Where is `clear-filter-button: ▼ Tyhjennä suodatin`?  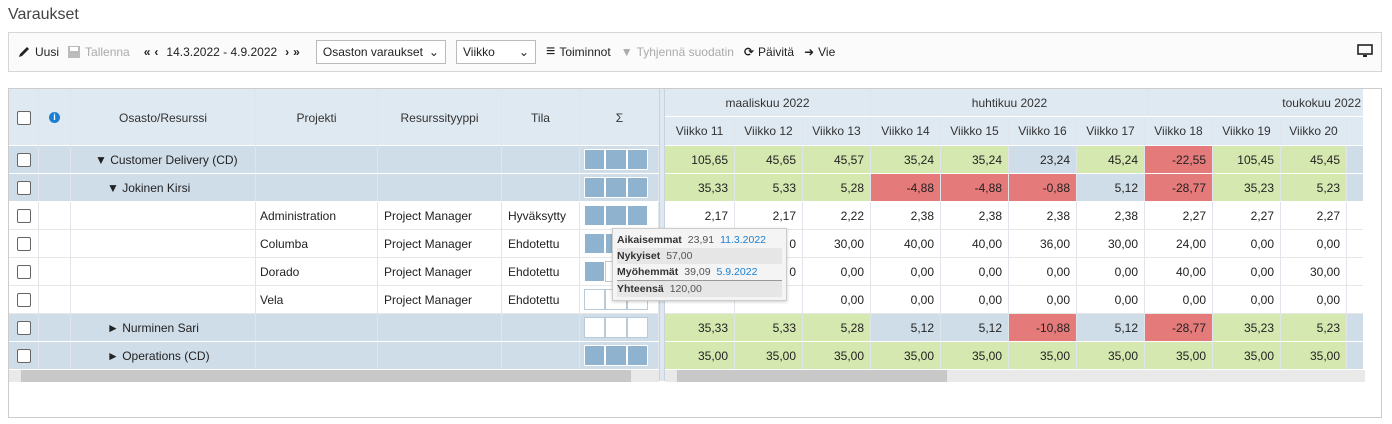
clear-filter-button: ▼ Tyhjennä suodatin is located at coordinates (677, 52).